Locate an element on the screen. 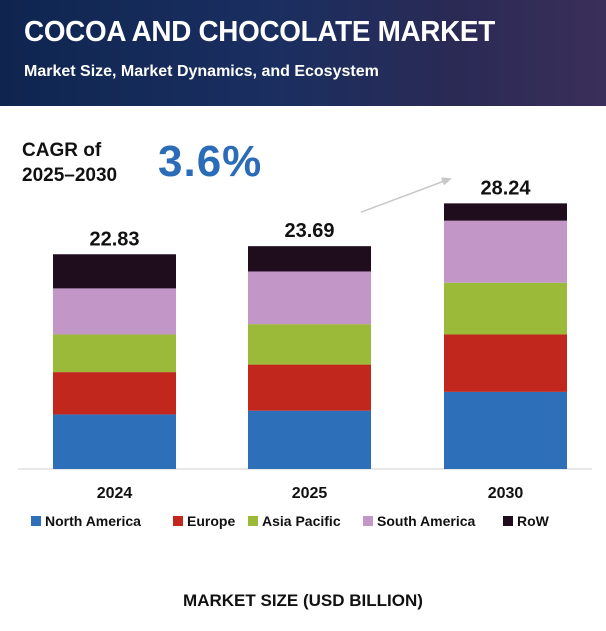  data-label-2024: 22.83 is located at coordinates (114, 239).